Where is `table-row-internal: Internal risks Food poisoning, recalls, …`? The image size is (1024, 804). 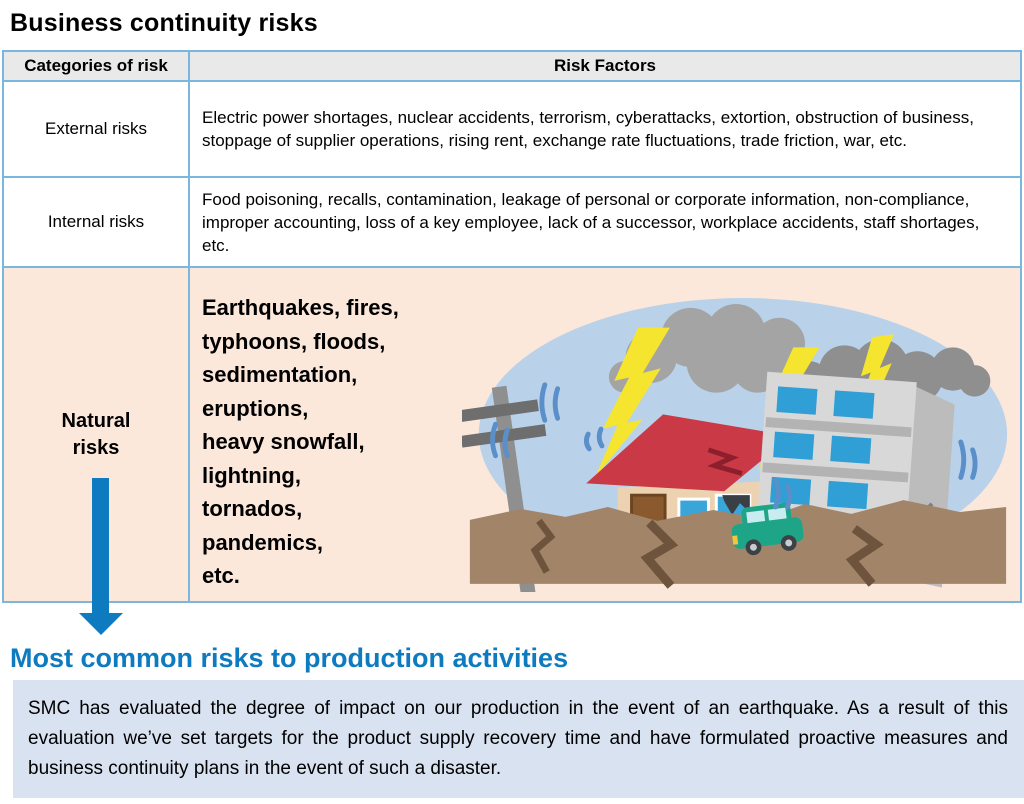 table-row-internal: Internal risks Food poisoning, recalls, … is located at coordinates (512, 222).